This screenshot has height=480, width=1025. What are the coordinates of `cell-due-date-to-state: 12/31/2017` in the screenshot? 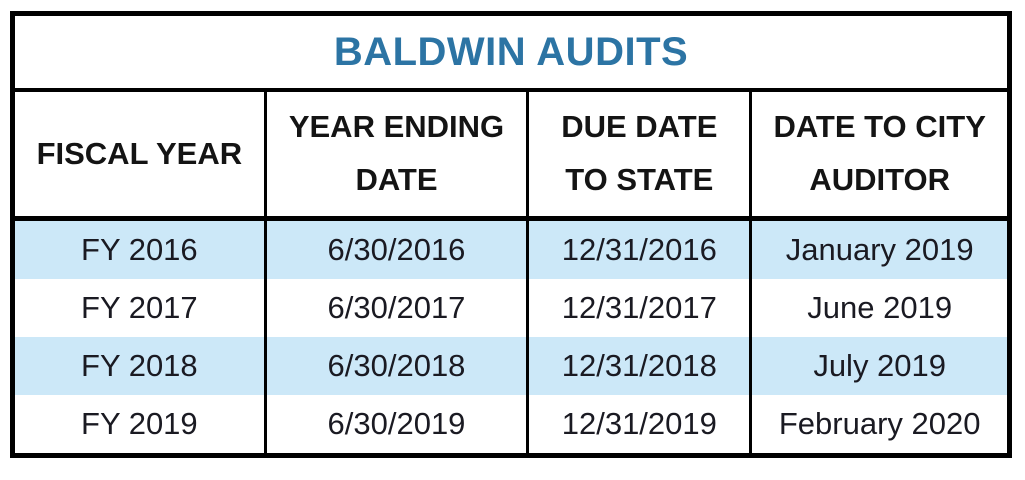 It's located at (641, 308).